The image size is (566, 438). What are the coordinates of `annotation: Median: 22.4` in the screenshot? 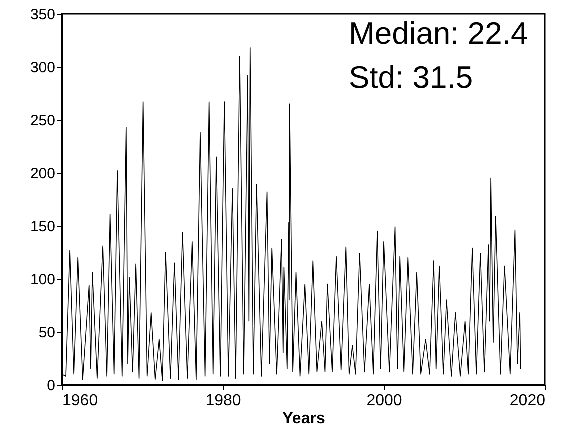 It's located at (438, 33).